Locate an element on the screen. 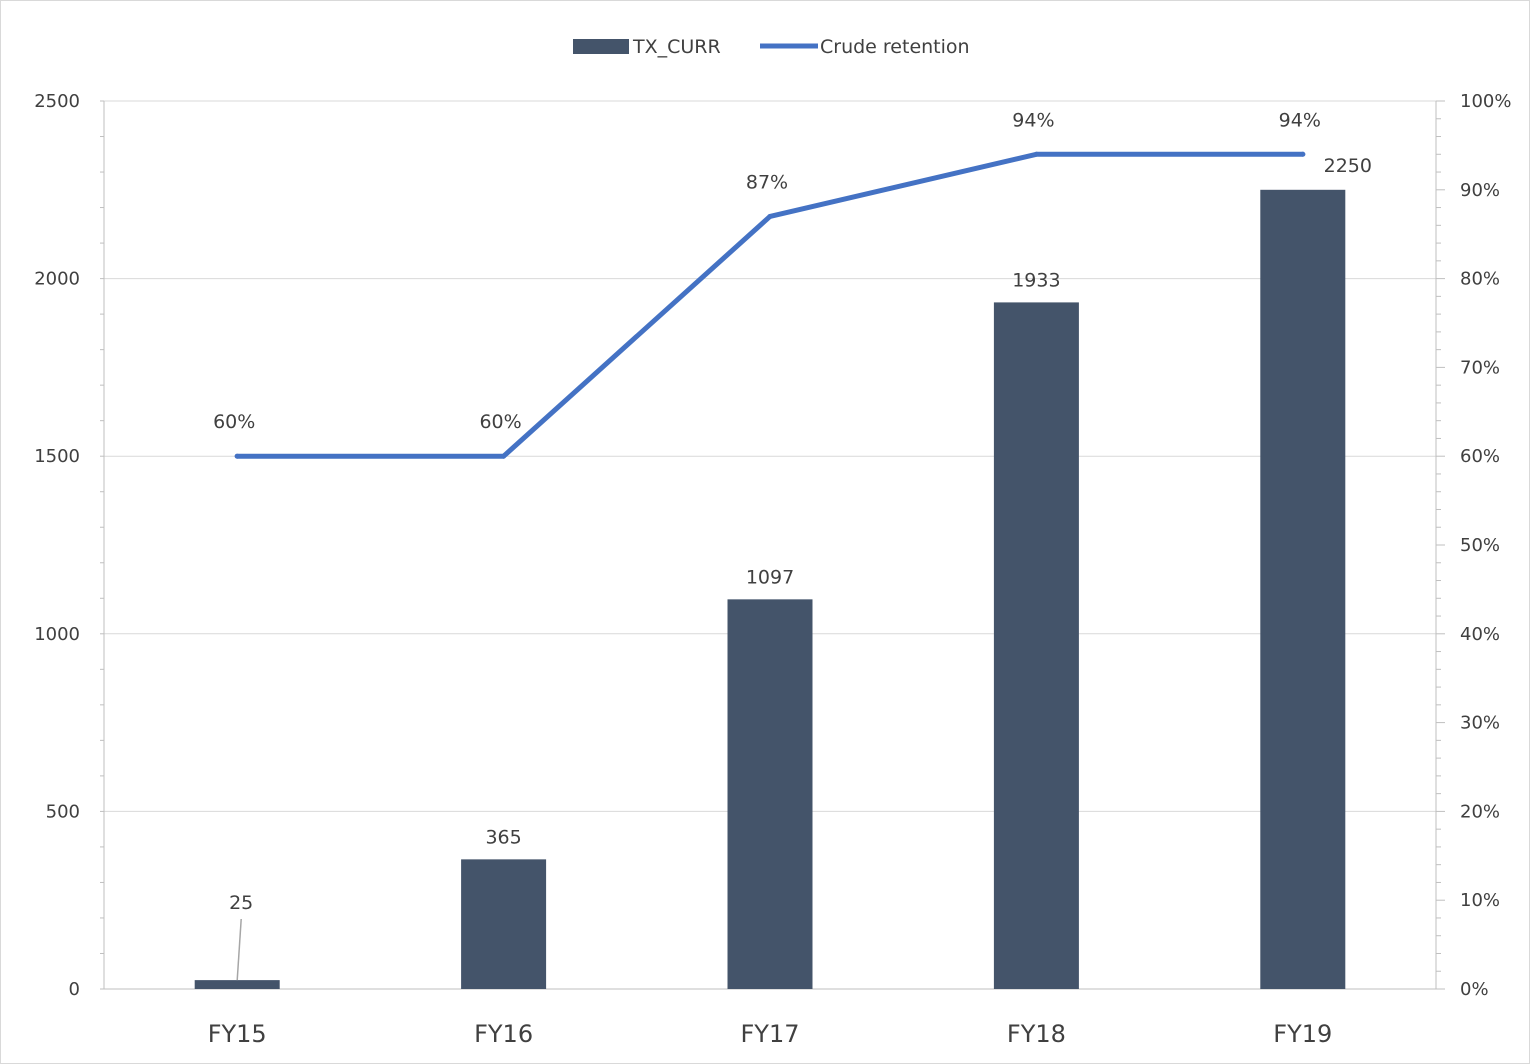 This screenshot has height=1064, width=1530. bar-data-label: 1097 is located at coordinates (770, 577).